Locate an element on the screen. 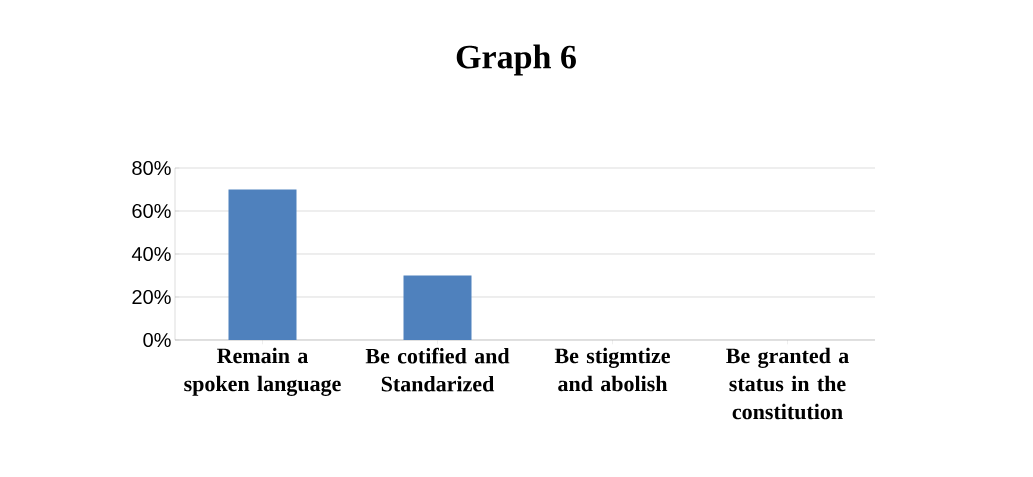  y-tick-label: 80% is located at coordinates (151, 168).